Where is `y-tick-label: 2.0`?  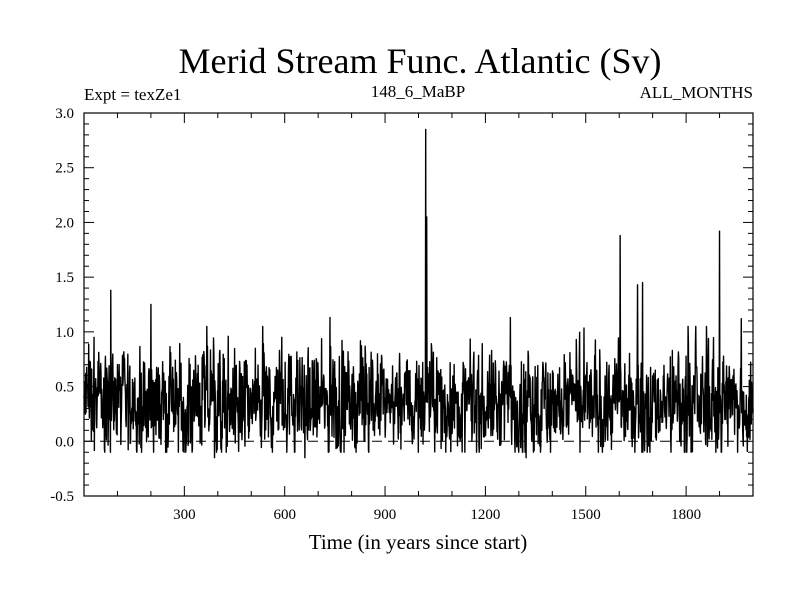
y-tick-label: 2.0 is located at coordinates (64, 223).